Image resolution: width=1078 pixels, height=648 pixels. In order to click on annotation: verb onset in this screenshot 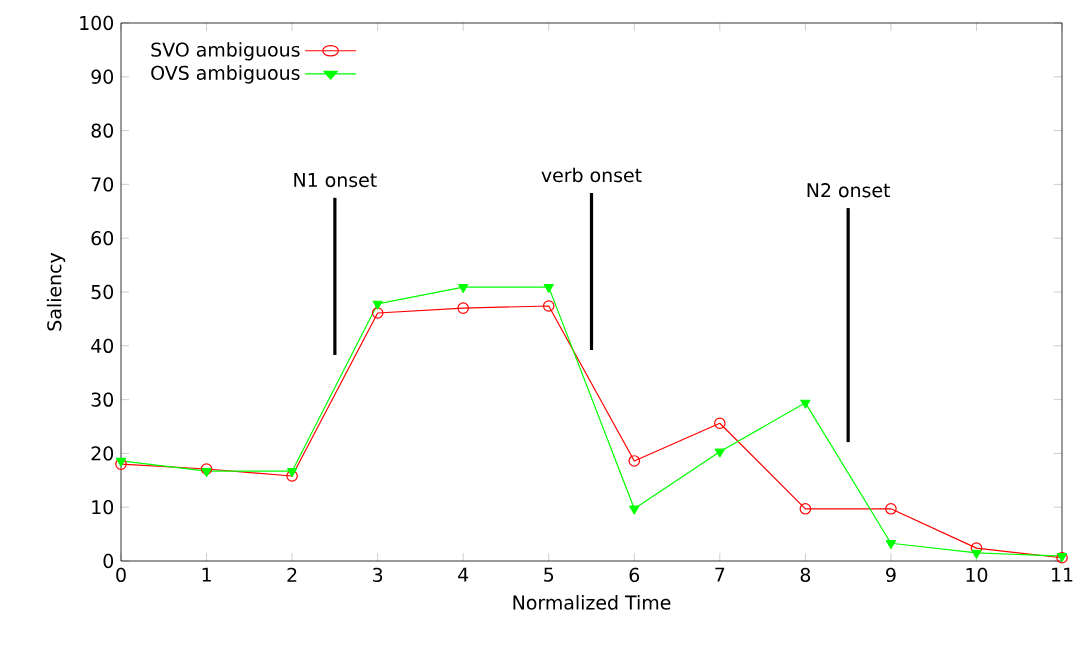, I will do `click(591, 175)`.